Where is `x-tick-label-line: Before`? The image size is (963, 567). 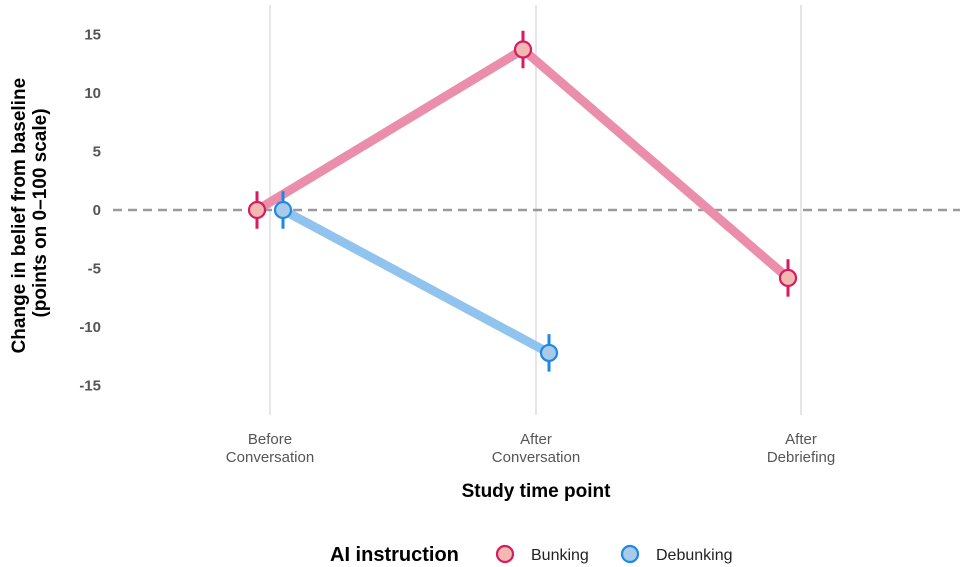 x-tick-label-line: Before is located at coordinates (270, 439).